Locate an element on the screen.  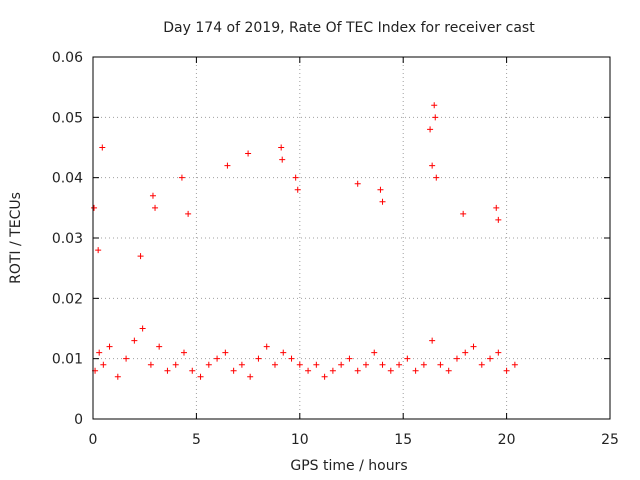
y-tick-label: 0.05 is located at coordinates (67, 118).